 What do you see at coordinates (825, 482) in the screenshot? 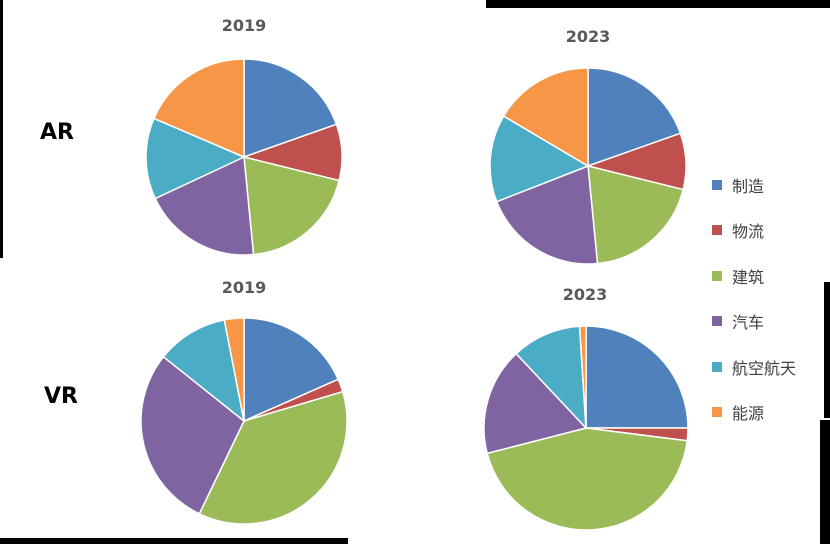
I see `frame-bar-right-bottom` at bounding box center [825, 482].